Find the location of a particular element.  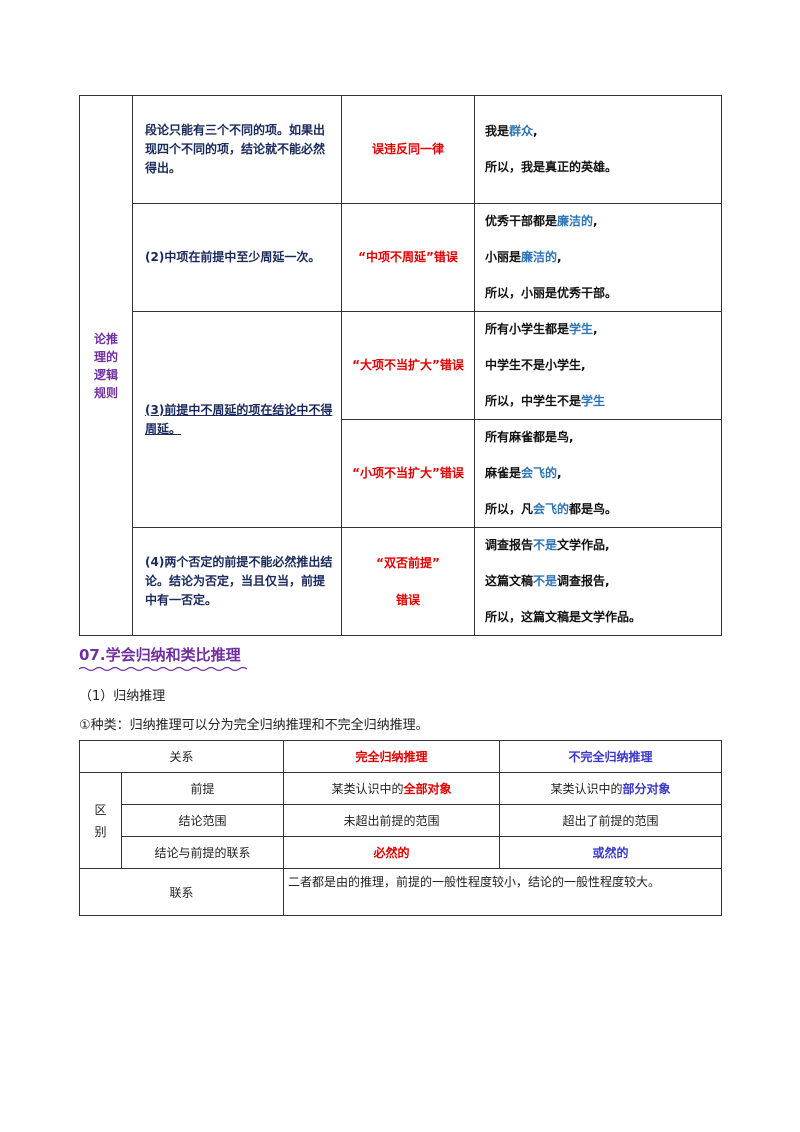

complete-cell: 必然的 is located at coordinates (392, 852).